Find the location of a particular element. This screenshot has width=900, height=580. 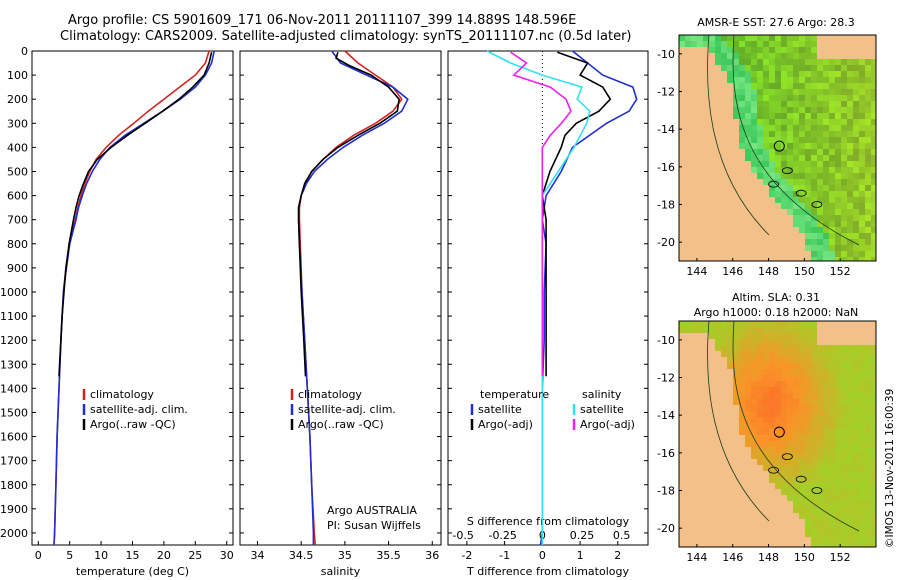

y-tick-label: 800 is located at coordinates (17, 244).